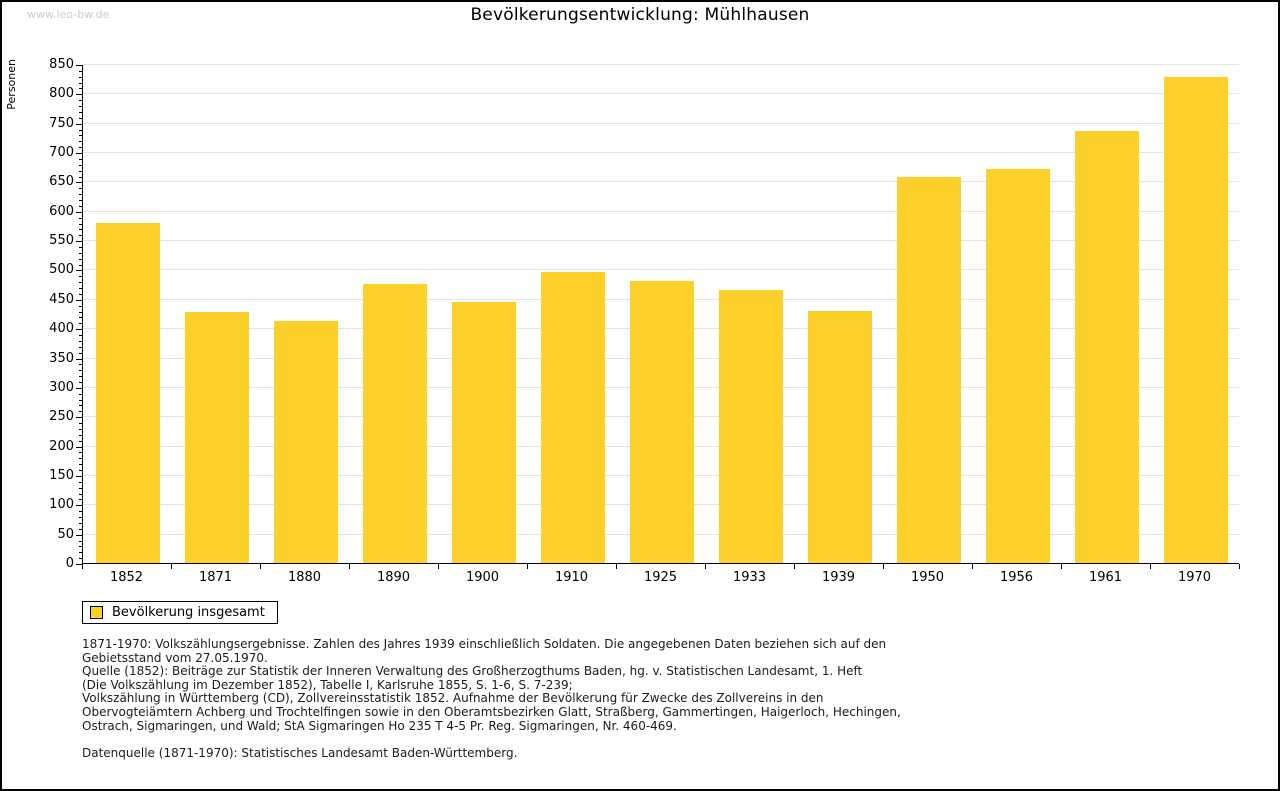  I want to click on legend-swatch-icon, so click(96, 612).